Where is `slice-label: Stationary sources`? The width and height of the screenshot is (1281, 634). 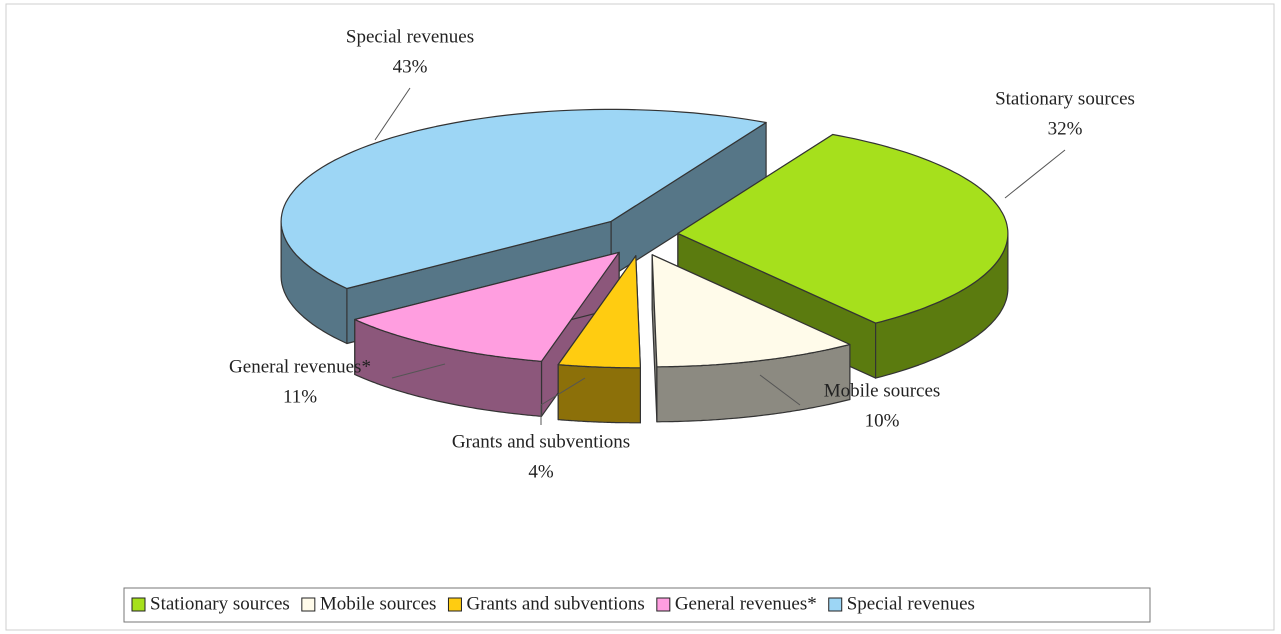
slice-label: Stationary sources is located at coordinates (1065, 98).